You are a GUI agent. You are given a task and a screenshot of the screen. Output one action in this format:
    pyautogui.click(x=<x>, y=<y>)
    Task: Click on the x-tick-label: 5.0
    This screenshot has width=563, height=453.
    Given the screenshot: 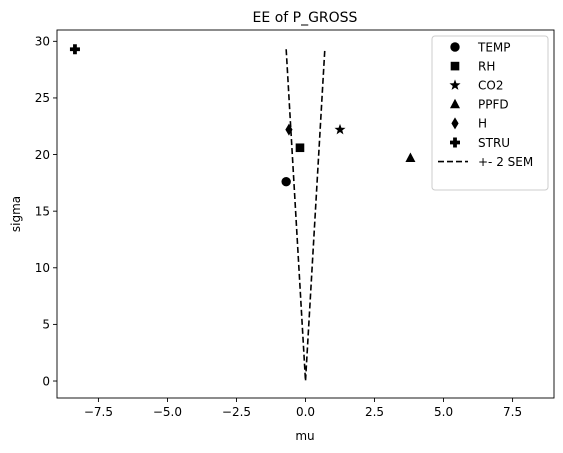 What is the action you would take?
    pyautogui.click(x=443, y=412)
    